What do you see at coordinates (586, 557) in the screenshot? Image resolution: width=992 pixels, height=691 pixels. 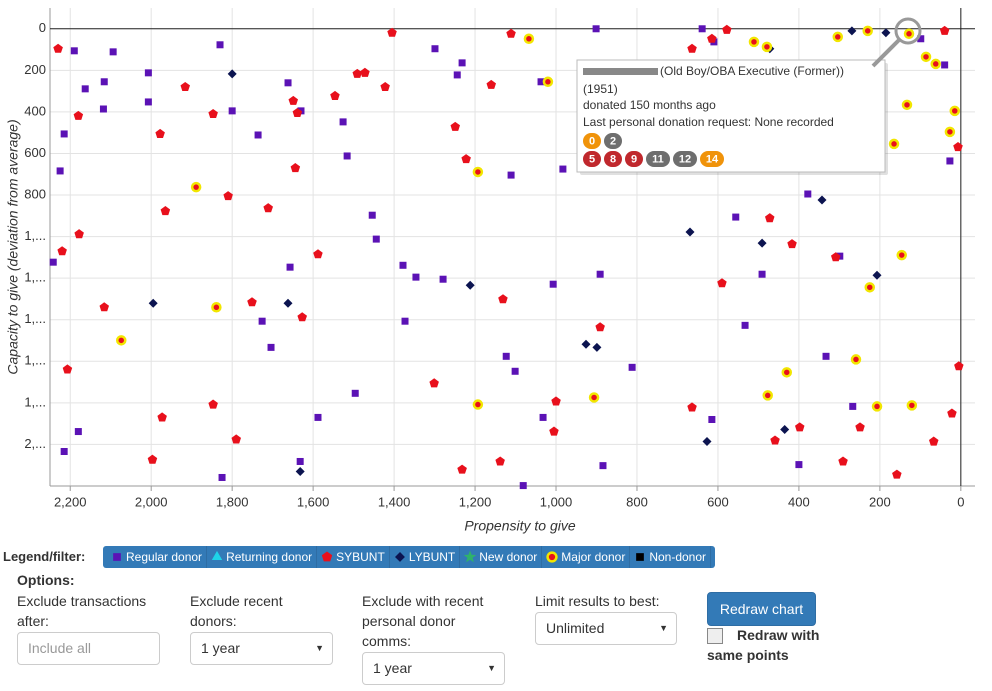 I see `legend-item: Major donor` at bounding box center [586, 557].